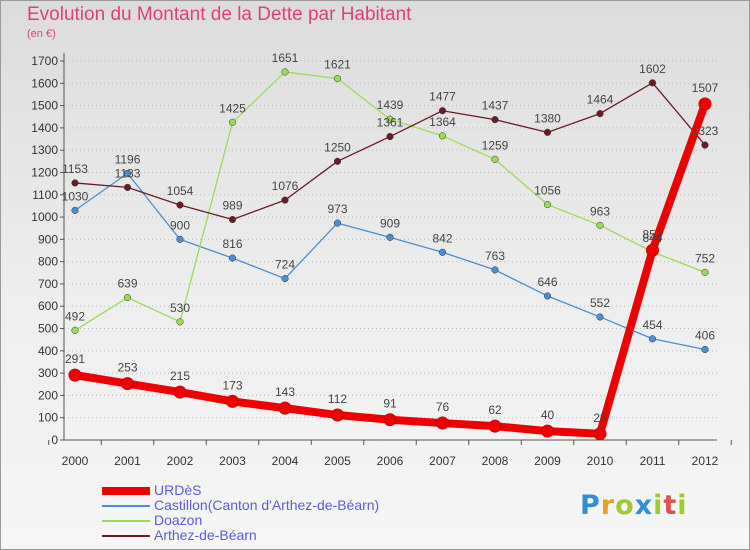 The height and width of the screenshot is (550, 750). I want to click on data-label: 291, so click(75, 359).